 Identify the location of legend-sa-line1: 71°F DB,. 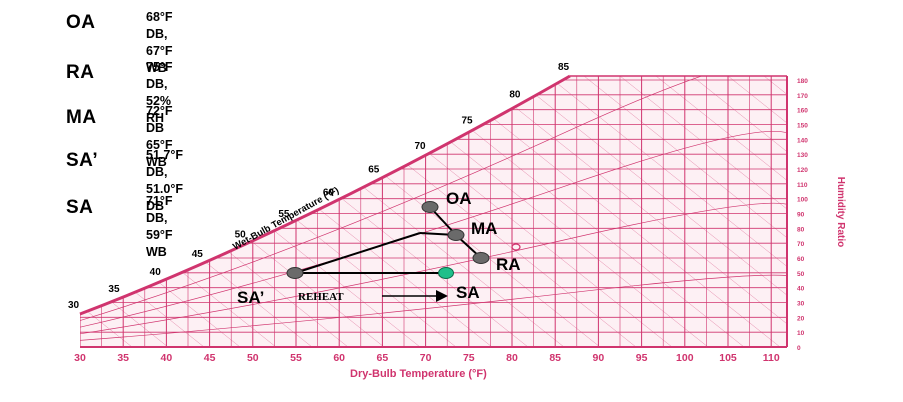
(159, 209).